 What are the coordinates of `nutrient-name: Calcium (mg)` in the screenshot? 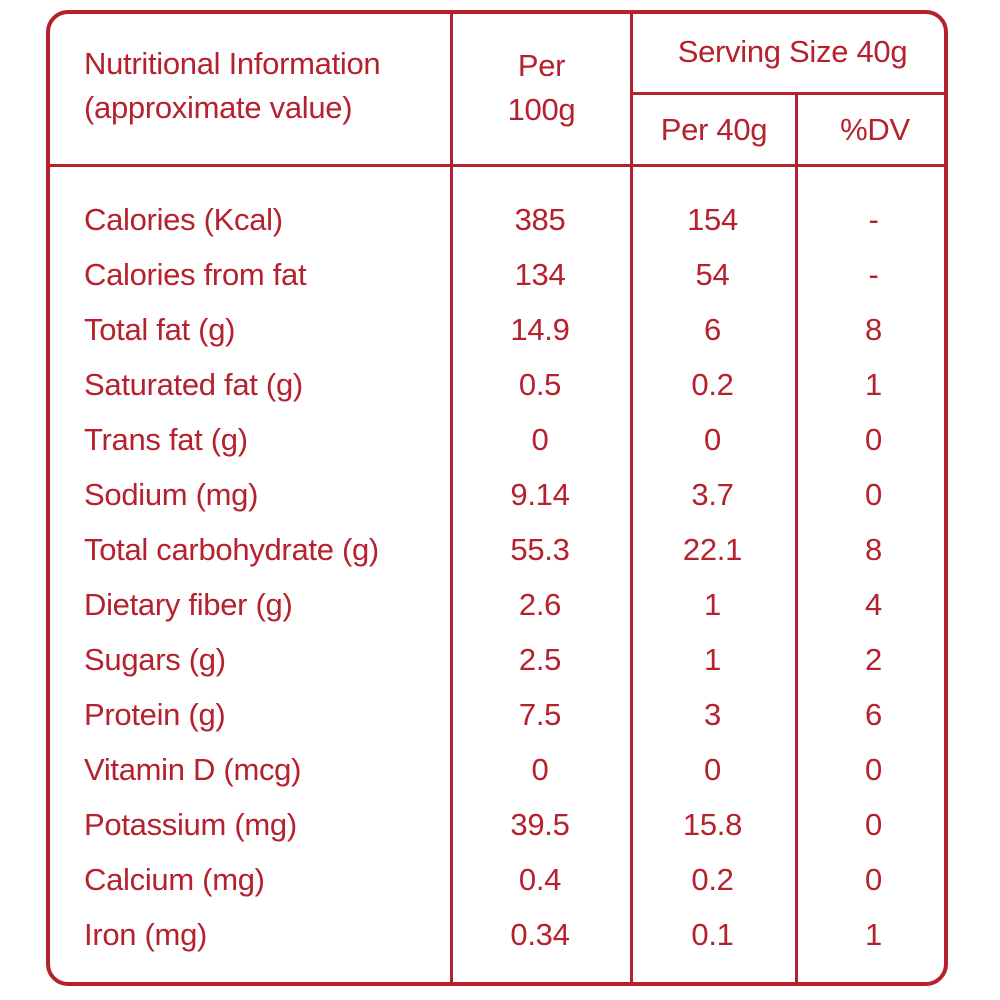 It's located at (174, 879).